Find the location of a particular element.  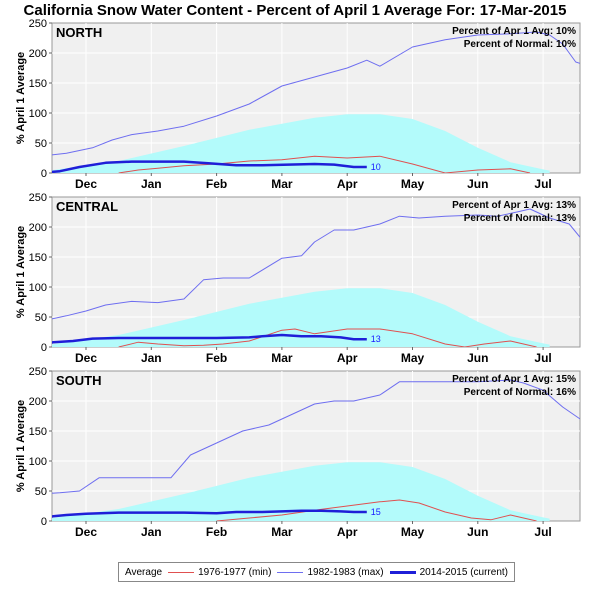

region-label: SOUTH is located at coordinates (79, 380).